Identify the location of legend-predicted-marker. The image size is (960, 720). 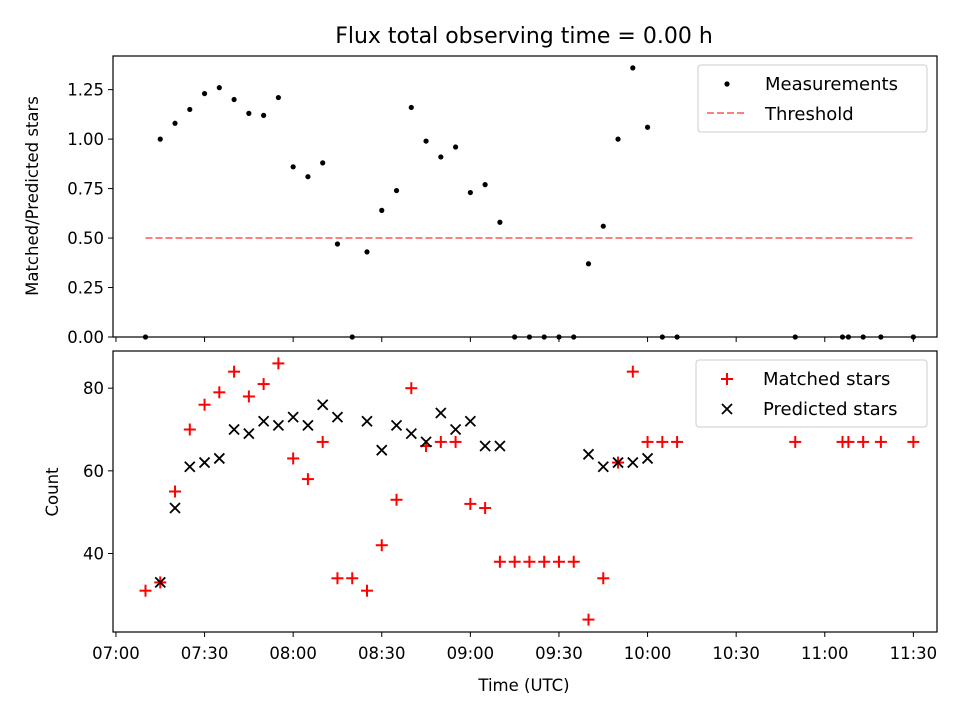
(727, 409).